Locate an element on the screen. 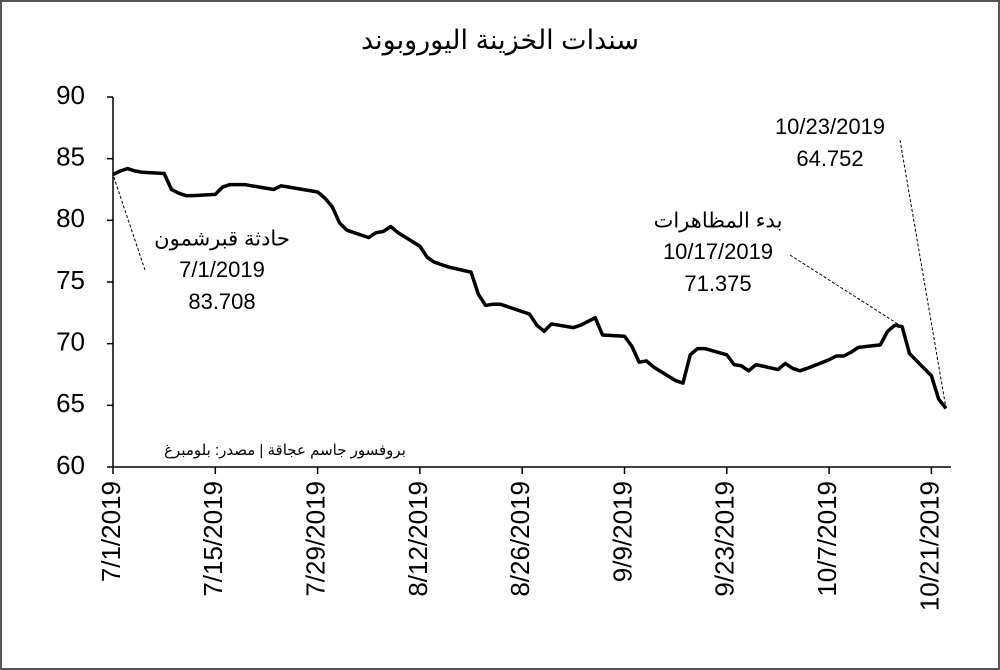 This screenshot has height=670, width=1000. annotation-value: 83.708 is located at coordinates (221, 301).